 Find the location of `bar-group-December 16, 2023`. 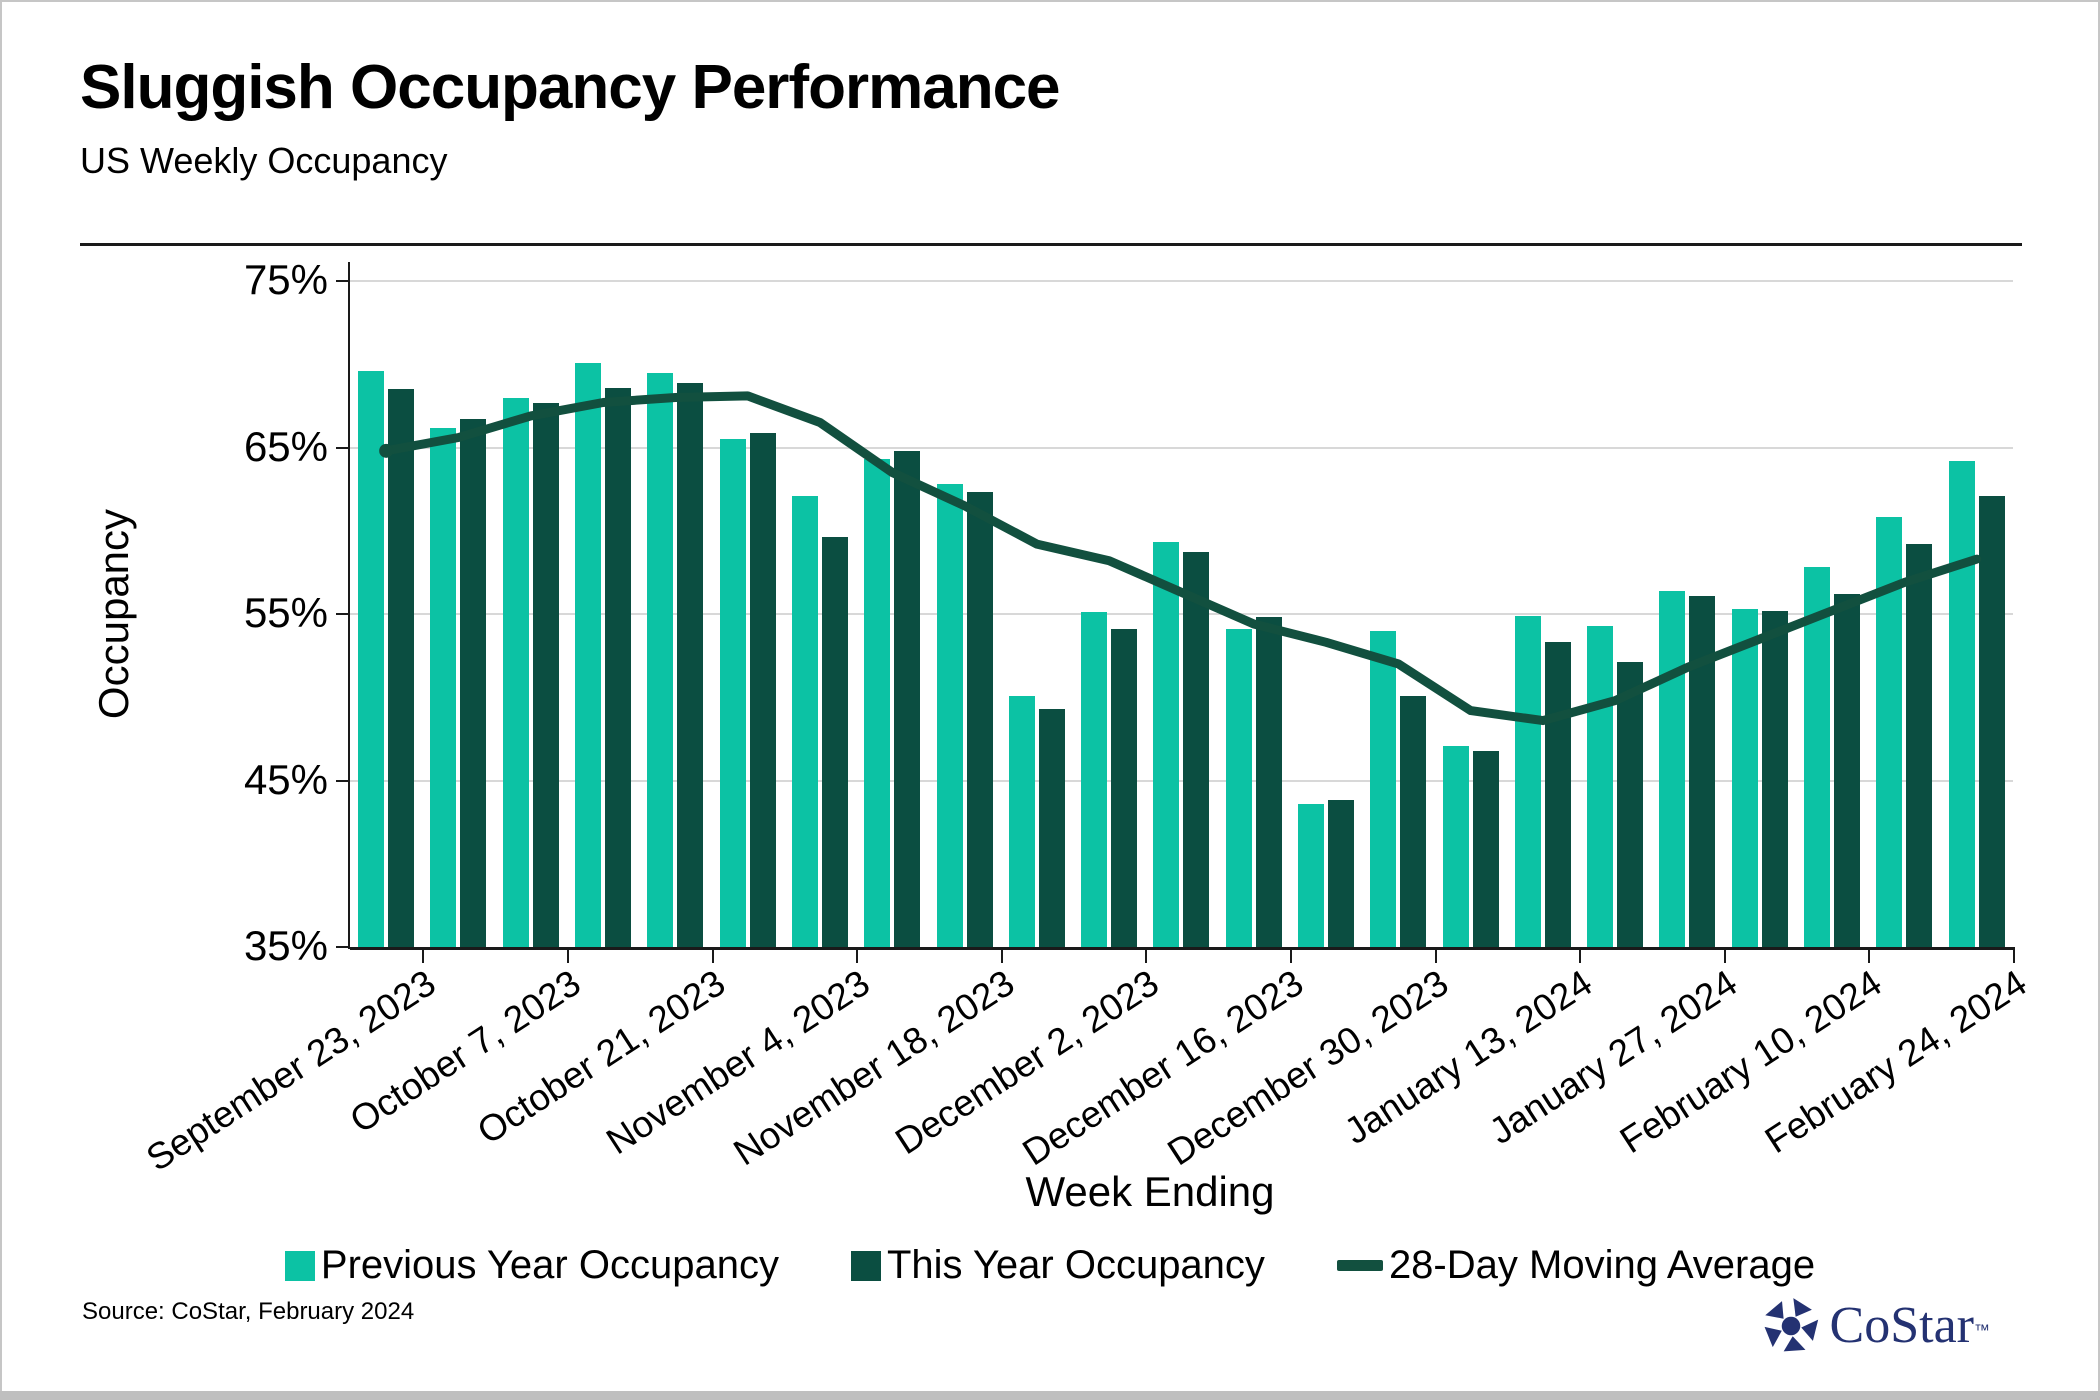

bar-group-December 16, 2023 is located at coordinates (1254, 614).